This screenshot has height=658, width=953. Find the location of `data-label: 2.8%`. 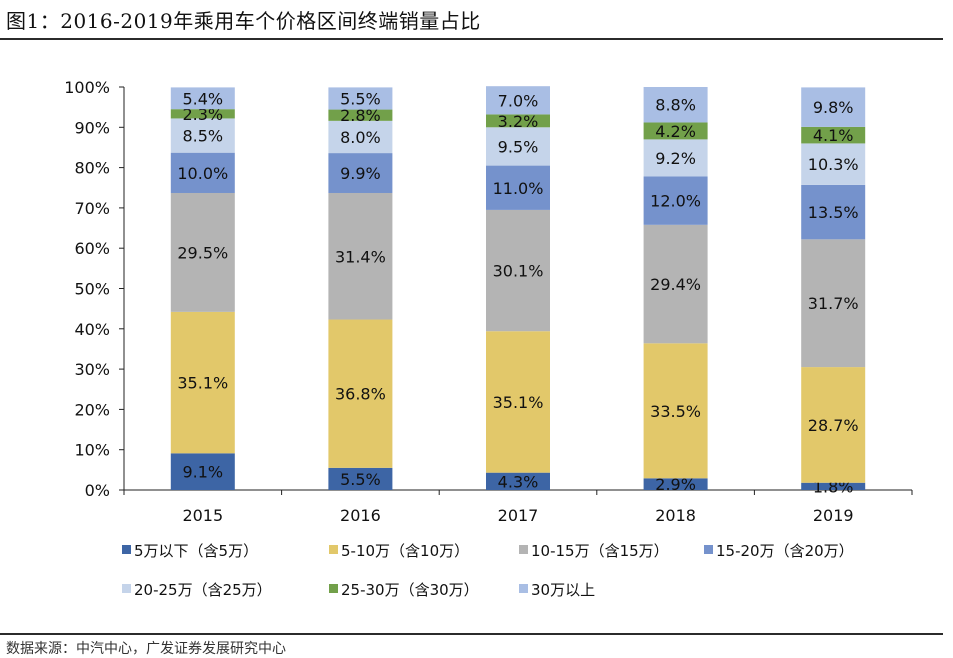

data-label: 2.8% is located at coordinates (360, 115).